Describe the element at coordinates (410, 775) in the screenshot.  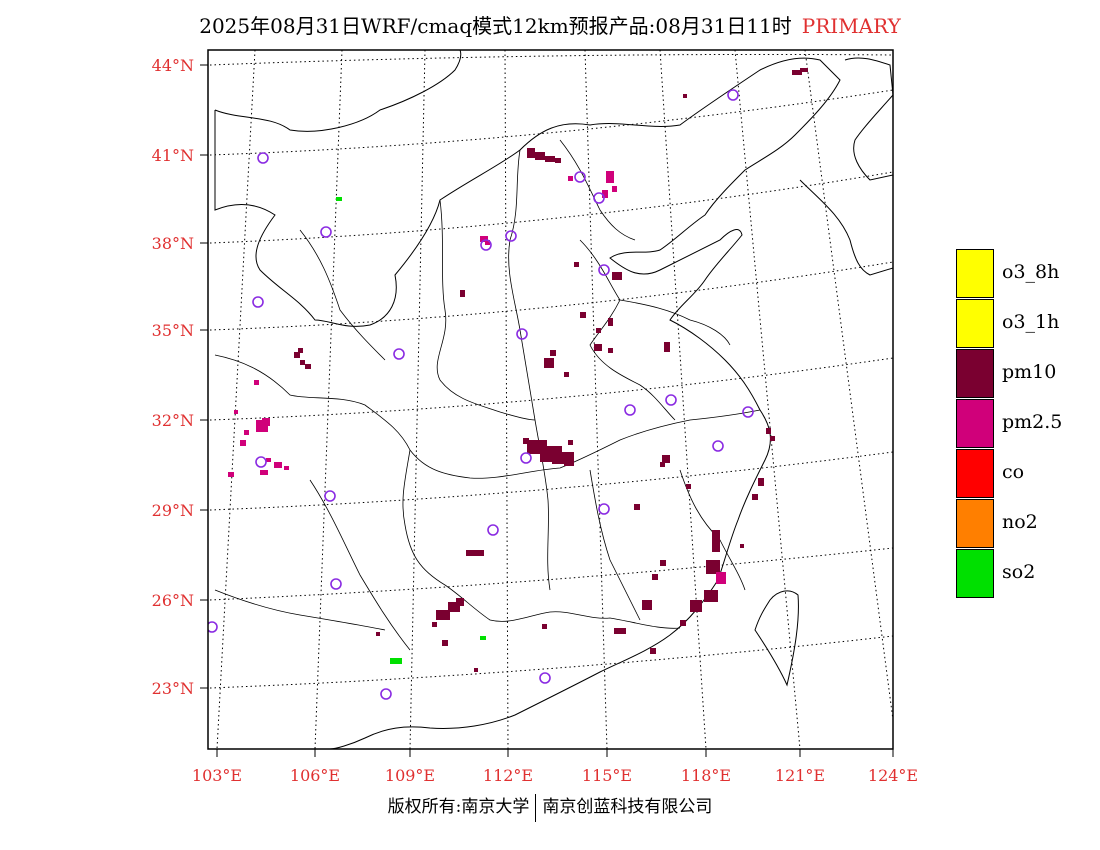
I see `lon-label: 109°E` at that location.